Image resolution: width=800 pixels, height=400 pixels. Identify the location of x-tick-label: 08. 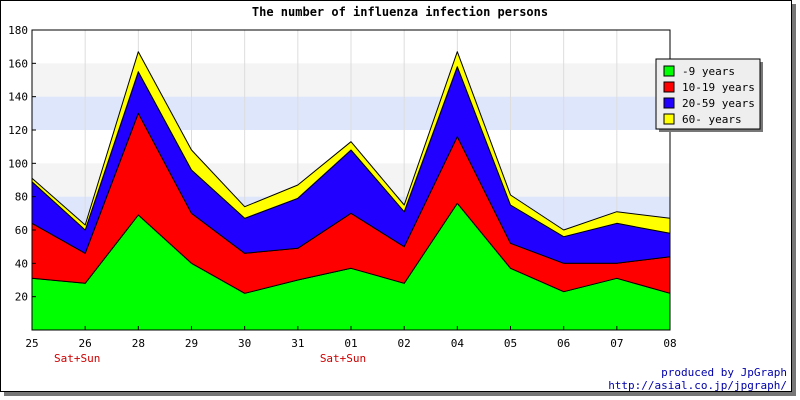
(669, 343).